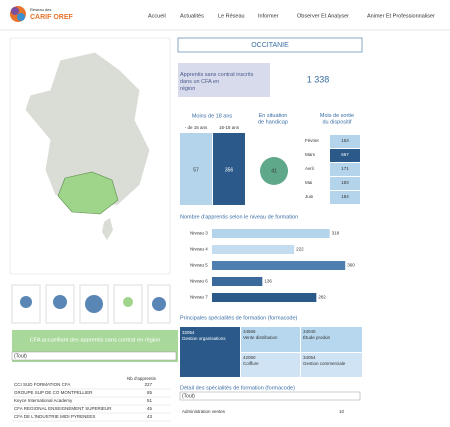 The image size is (450, 427). What do you see at coordinates (273, 119) in the screenshot?
I see `section-title: En situation de handicap` at bounding box center [273, 119].